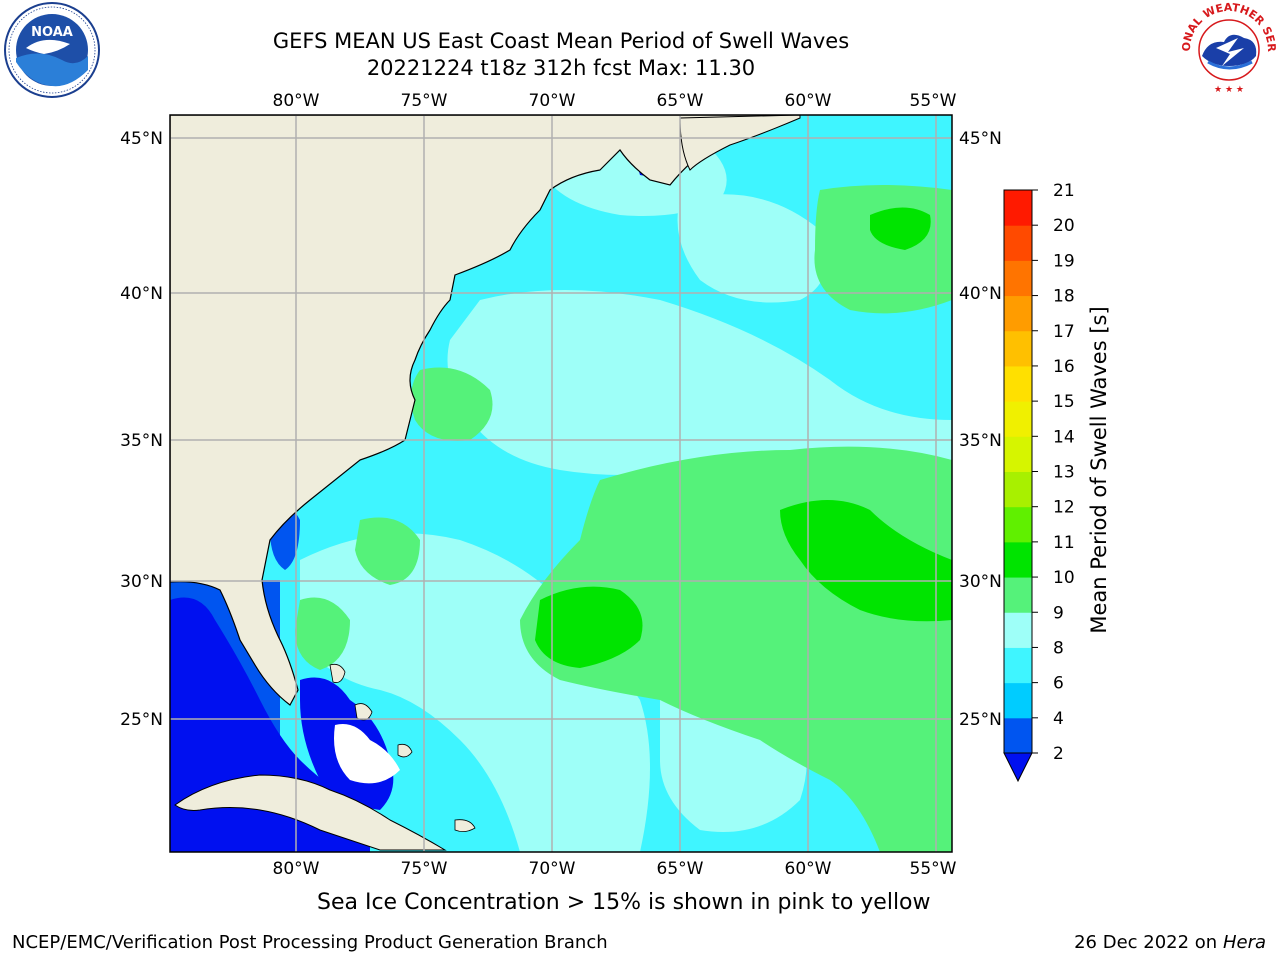  What do you see at coordinates (52, 50) in the screenshot?
I see `noaa-logo: NOAA` at bounding box center [52, 50].